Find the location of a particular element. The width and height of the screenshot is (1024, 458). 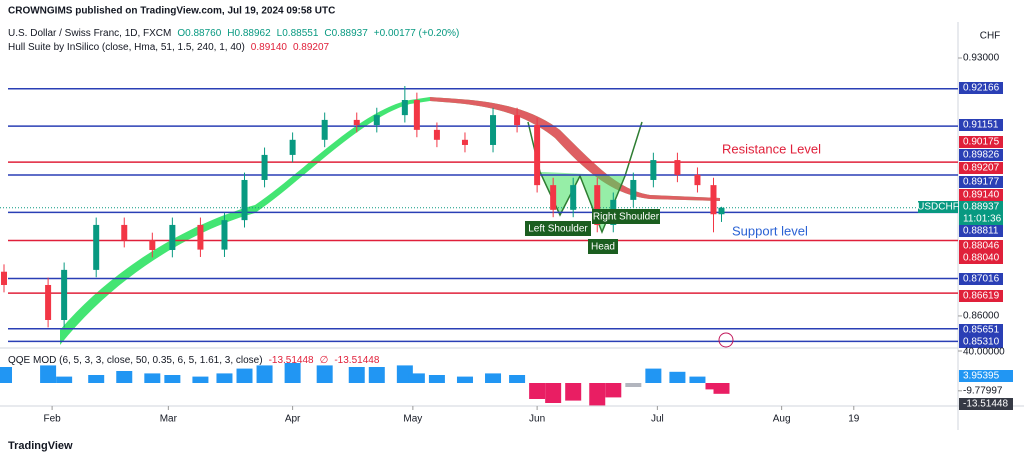

currency: CHF is located at coordinates (990, 36).